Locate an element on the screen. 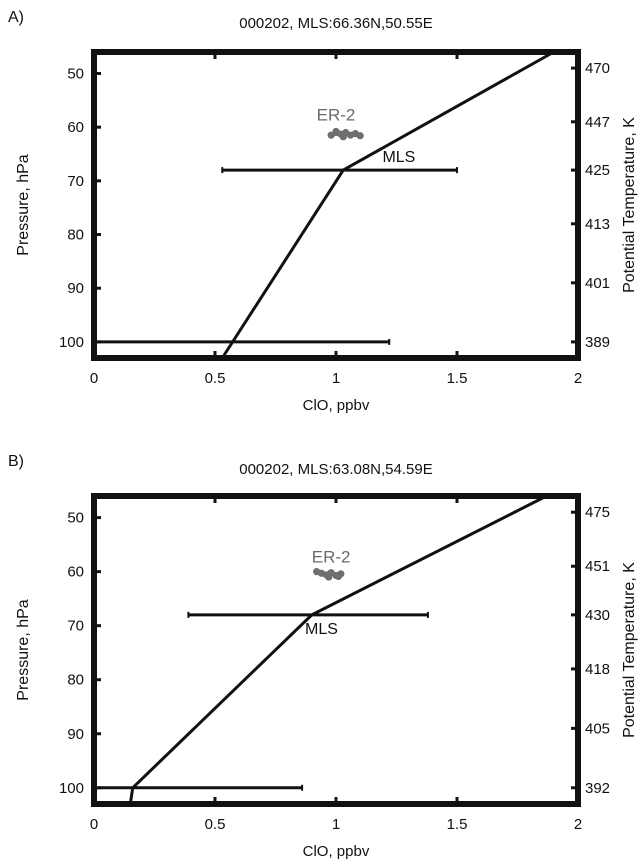 The width and height of the screenshot is (641, 865). y2-tick-label: 430 is located at coordinates (597, 615).